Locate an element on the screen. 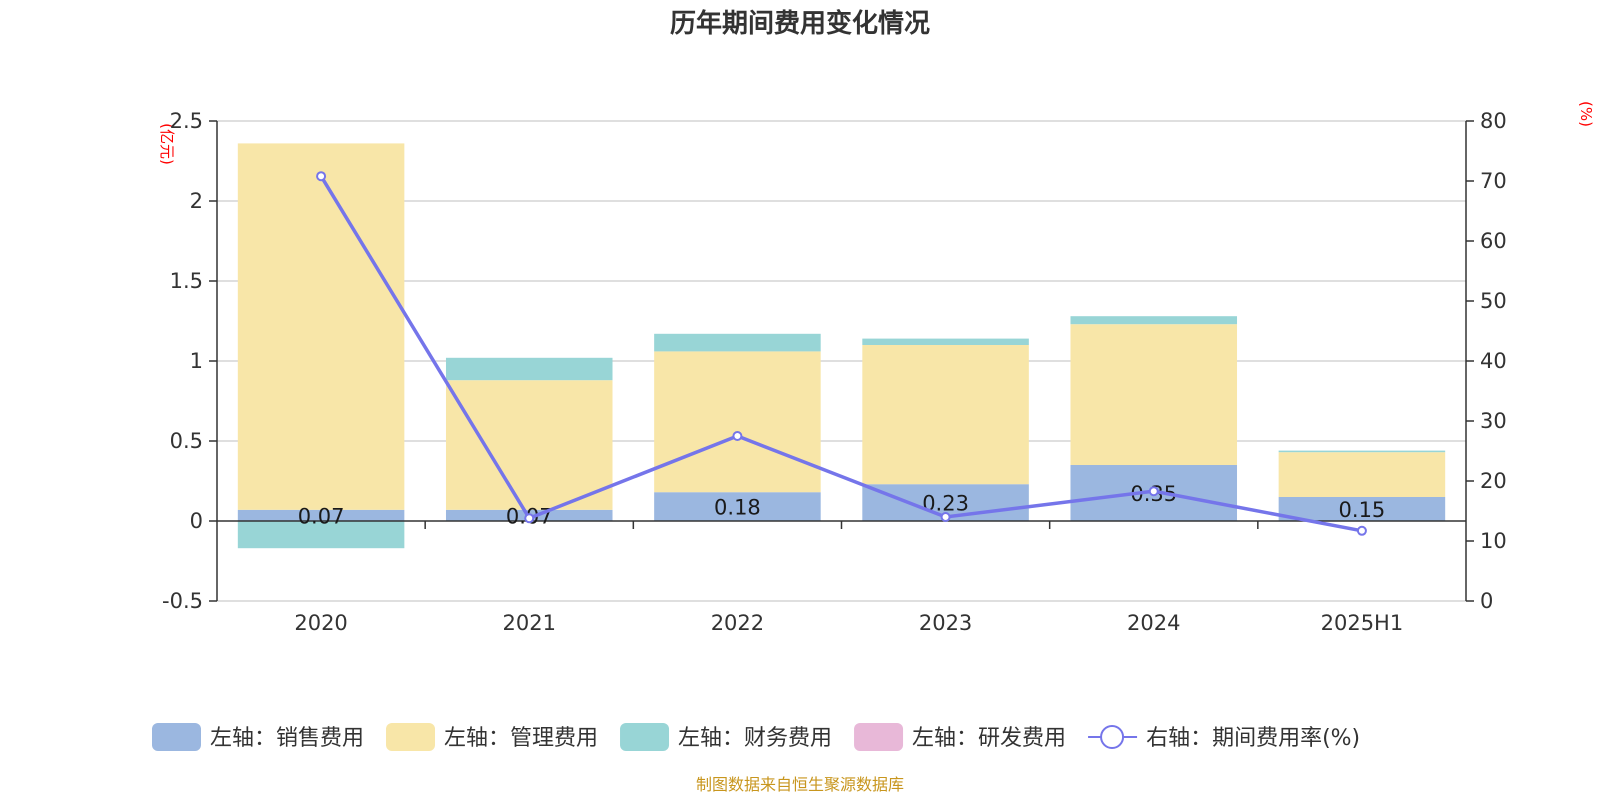 The image size is (1600, 800). category-label: 2021 is located at coordinates (529, 623).